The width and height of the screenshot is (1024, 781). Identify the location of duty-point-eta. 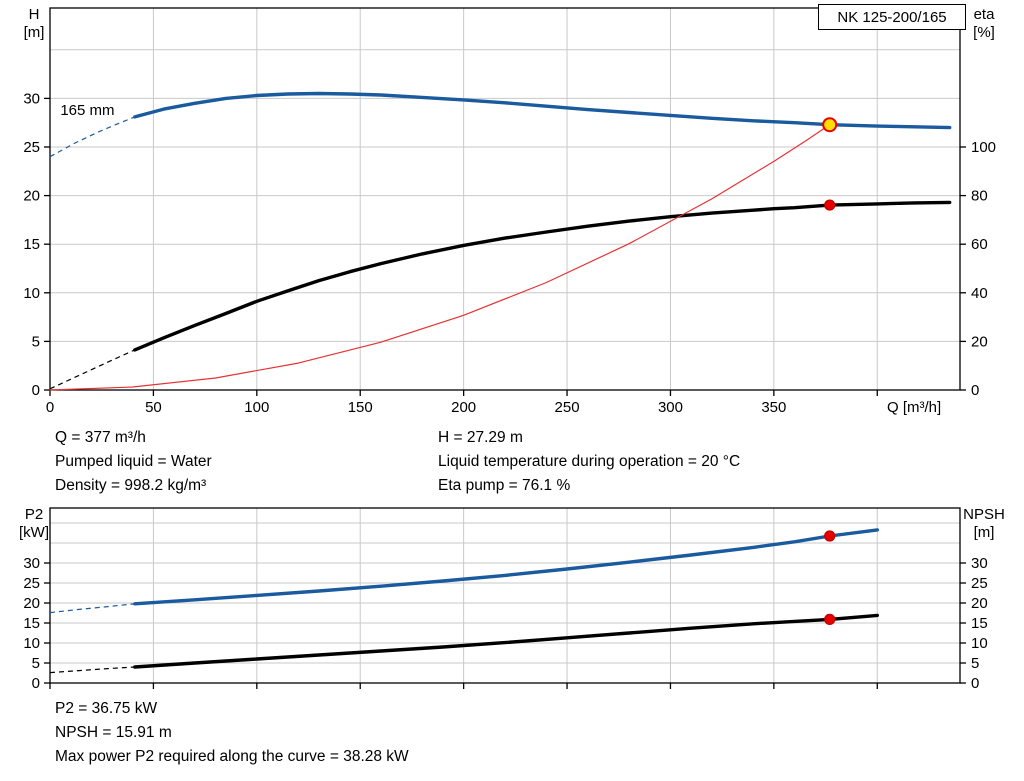
(830, 205).